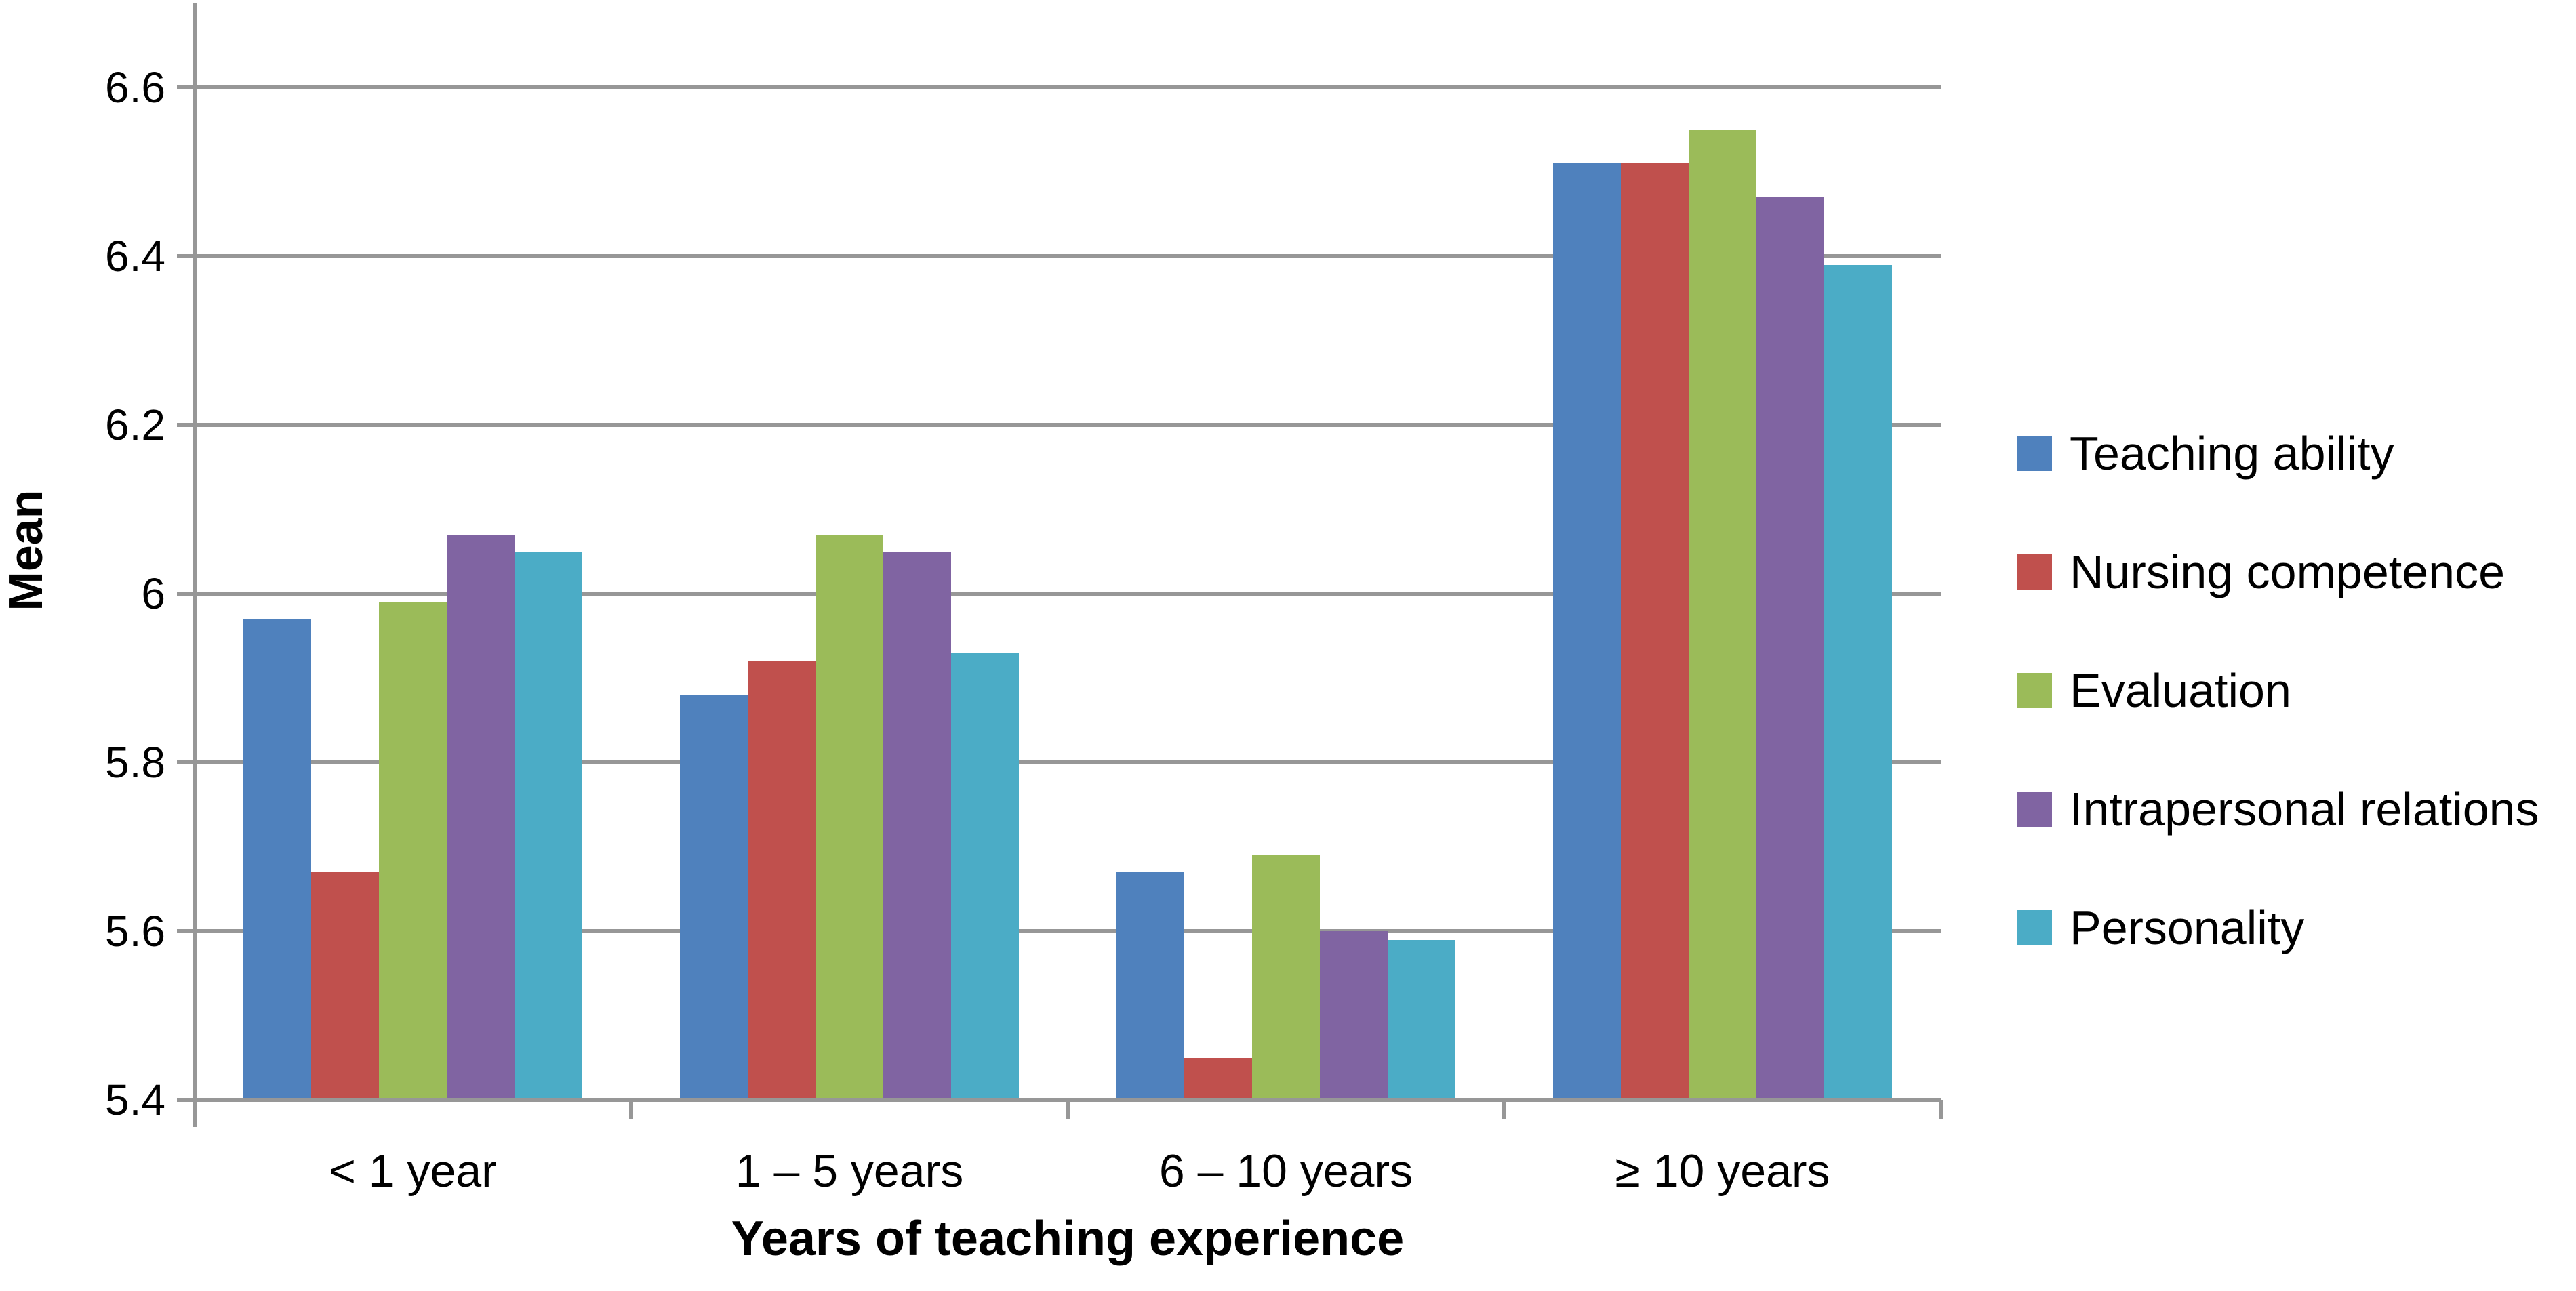 This screenshot has width=2576, height=1291. What do you see at coordinates (1068, 931) in the screenshot?
I see `gridline-5.6` at bounding box center [1068, 931].